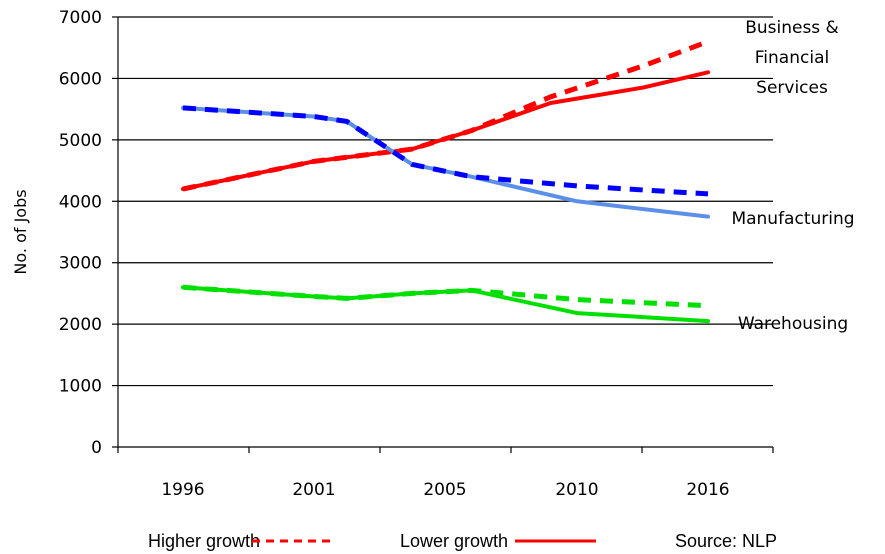 The image size is (885, 554). Describe the element at coordinates (792, 219) in the screenshot. I see `manufacturing-series-label: Manufacturing` at that location.